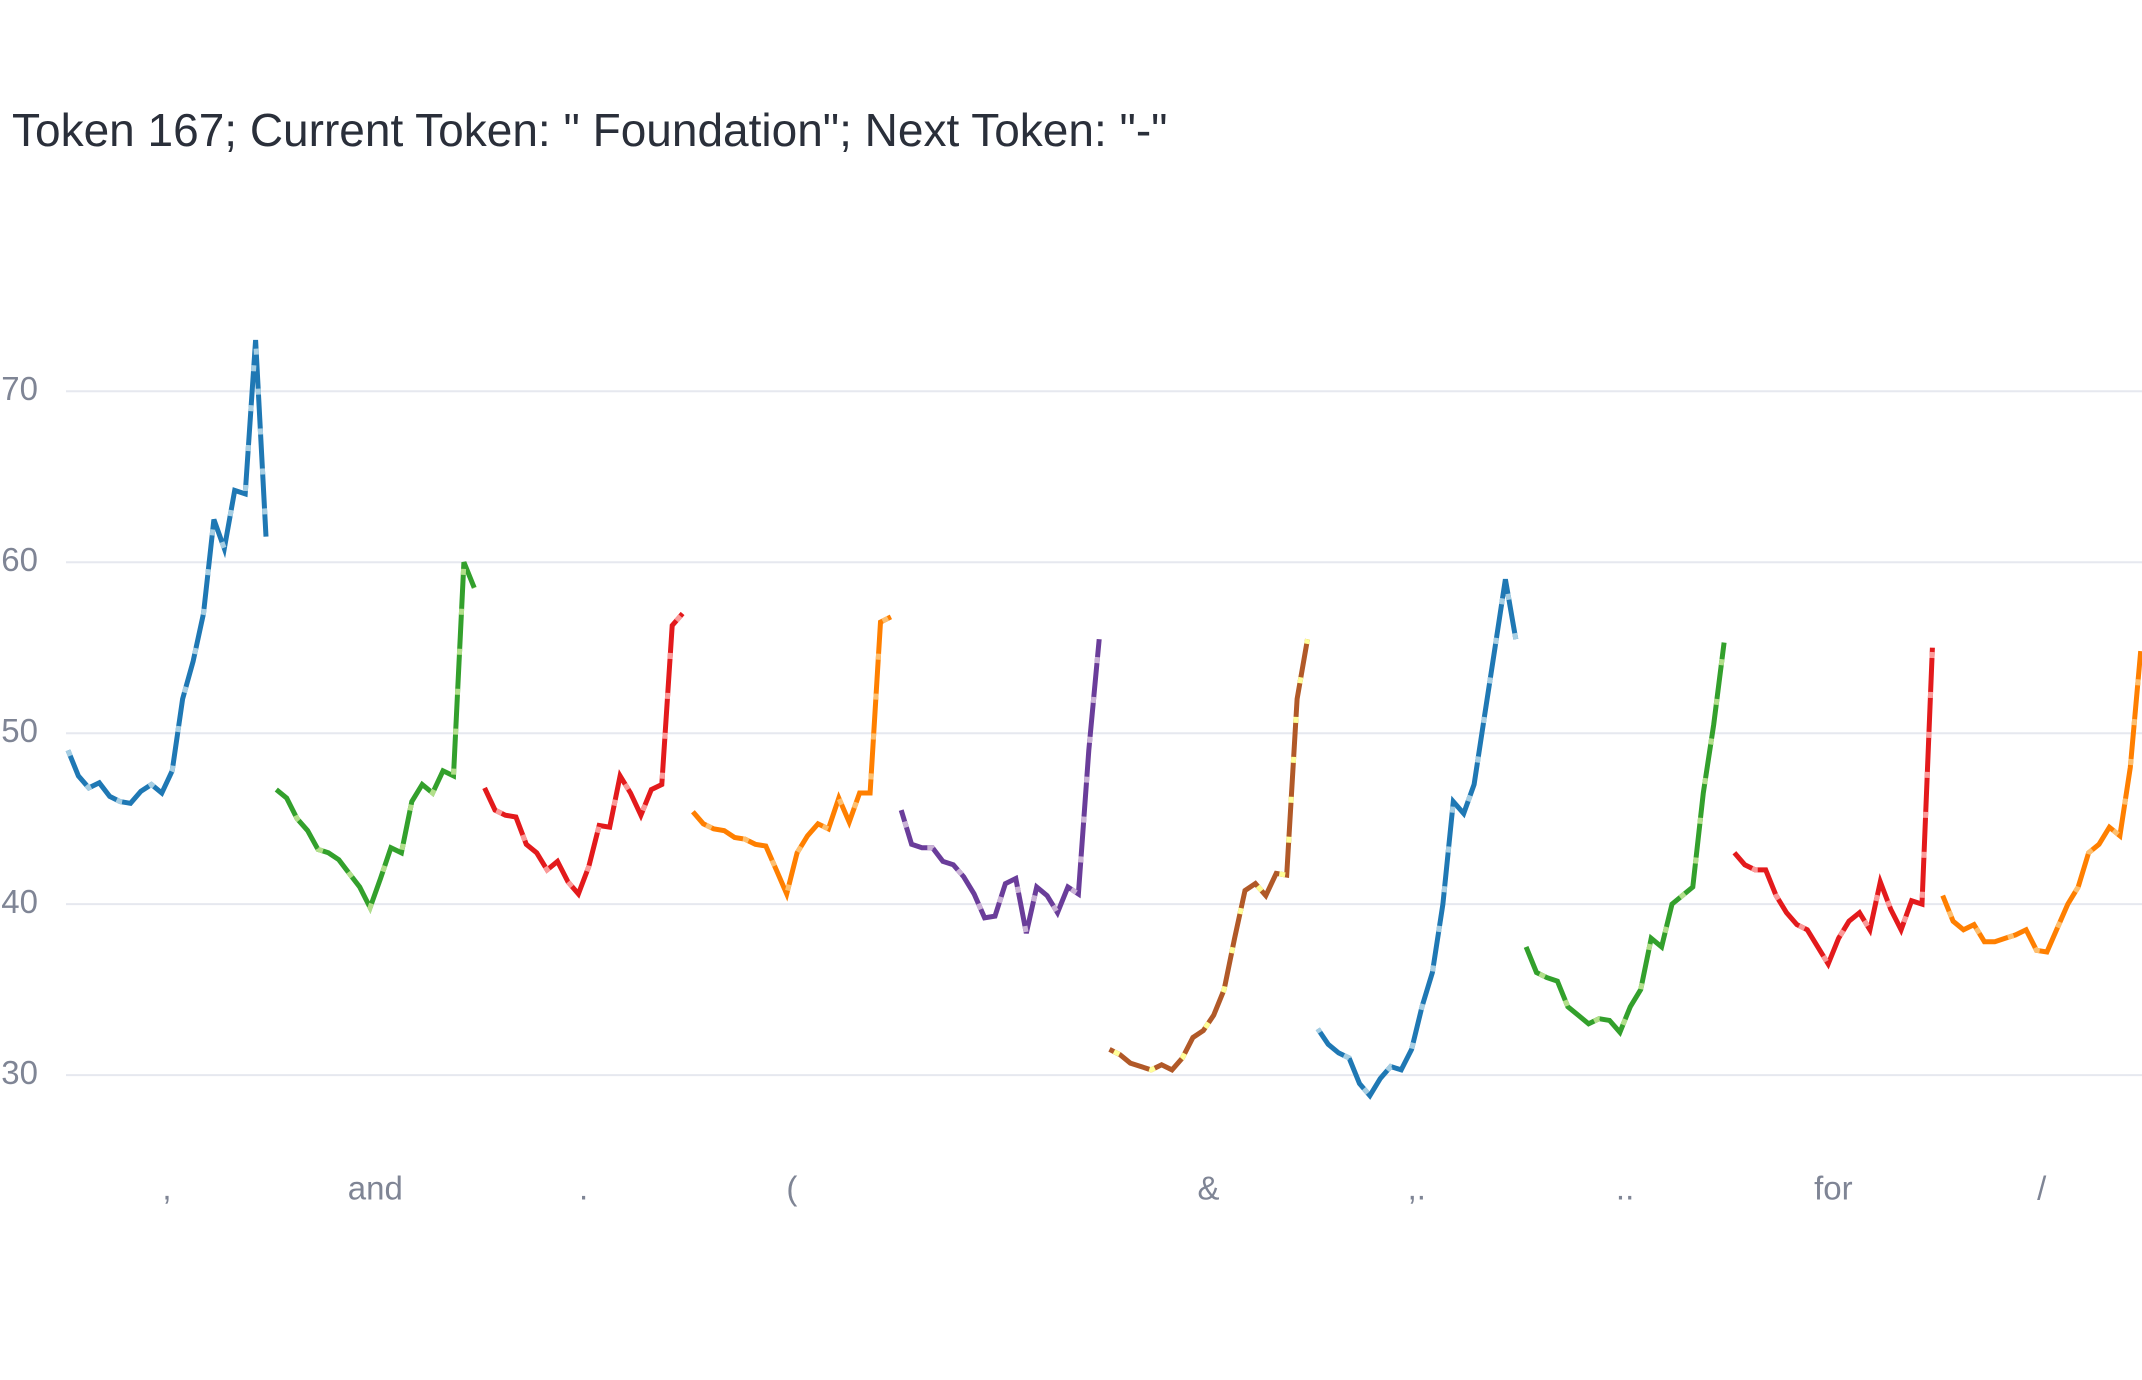 The height and width of the screenshot is (1380, 2142). What do you see at coordinates (19, 901) in the screenshot?
I see `y-tick-label: 40` at bounding box center [19, 901].